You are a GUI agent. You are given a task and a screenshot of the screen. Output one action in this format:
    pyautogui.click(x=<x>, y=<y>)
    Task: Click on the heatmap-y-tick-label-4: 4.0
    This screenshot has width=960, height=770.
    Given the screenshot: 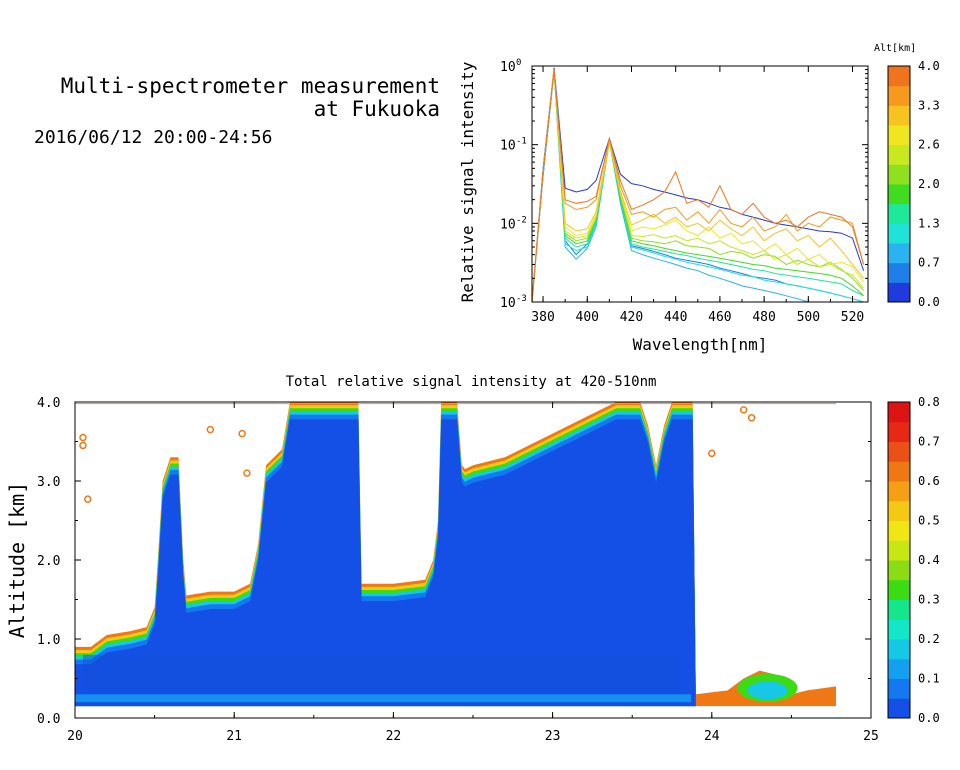 What is the action you would take?
    pyautogui.click(x=48, y=403)
    